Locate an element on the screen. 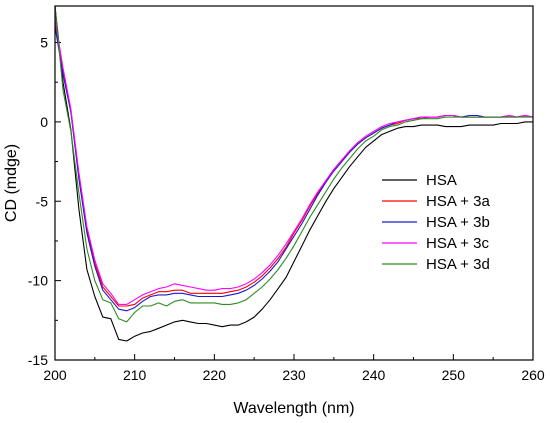 The height and width of the screenshot is (423, 550). legend-label: HSA + 3a is located at coordinates (458, 201).